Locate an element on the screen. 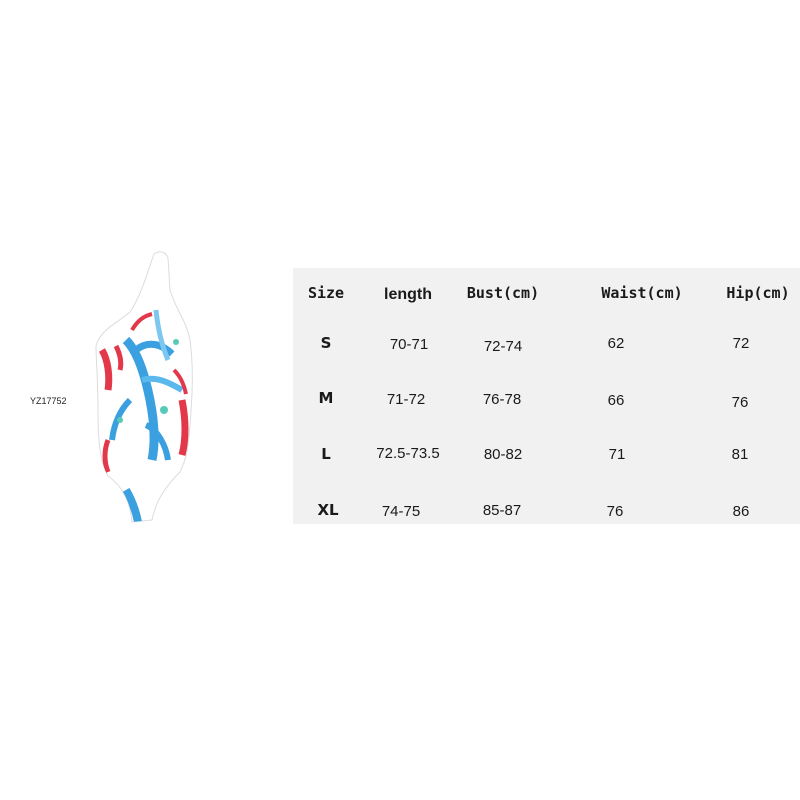 The image size is (800, 800). row-length: 72.5-73.5 is located at coordinates (408, 453).